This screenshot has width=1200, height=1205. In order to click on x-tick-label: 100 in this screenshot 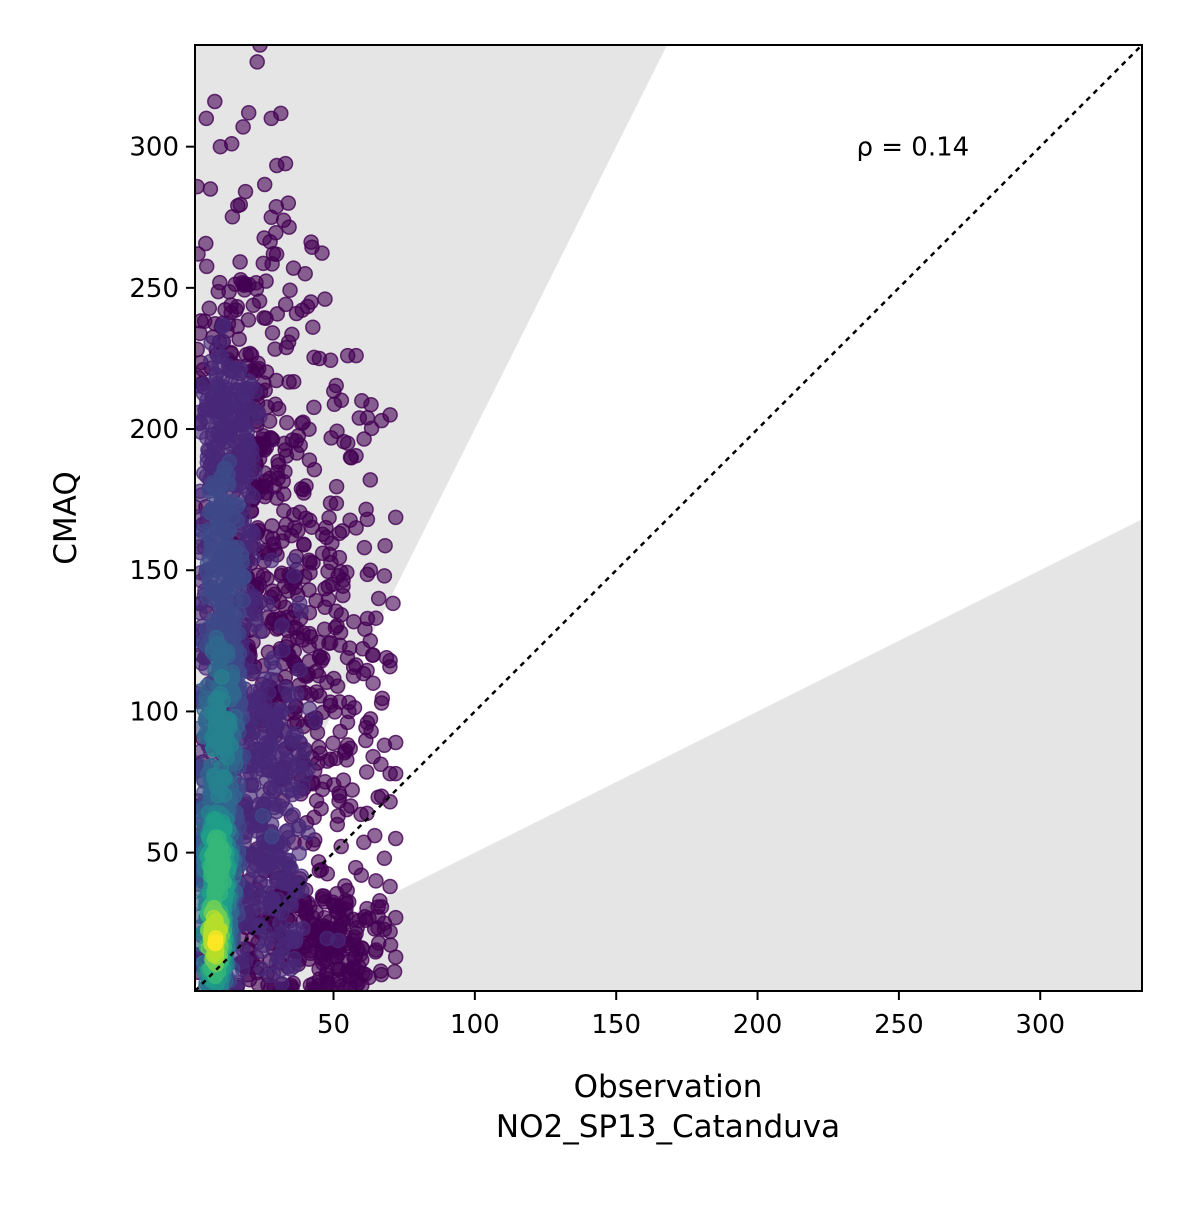, I will do `click(475, 1025)`.